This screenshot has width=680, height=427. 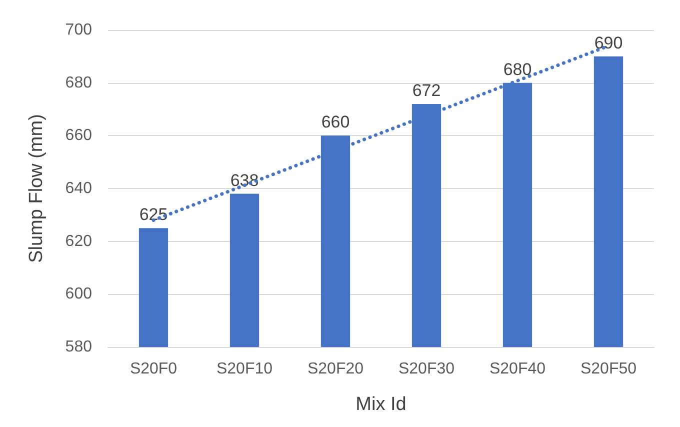 What do you see at coordinates (426, 90) in the screenshot?
I see `data-label: 672` at bounding box center [426, 90].